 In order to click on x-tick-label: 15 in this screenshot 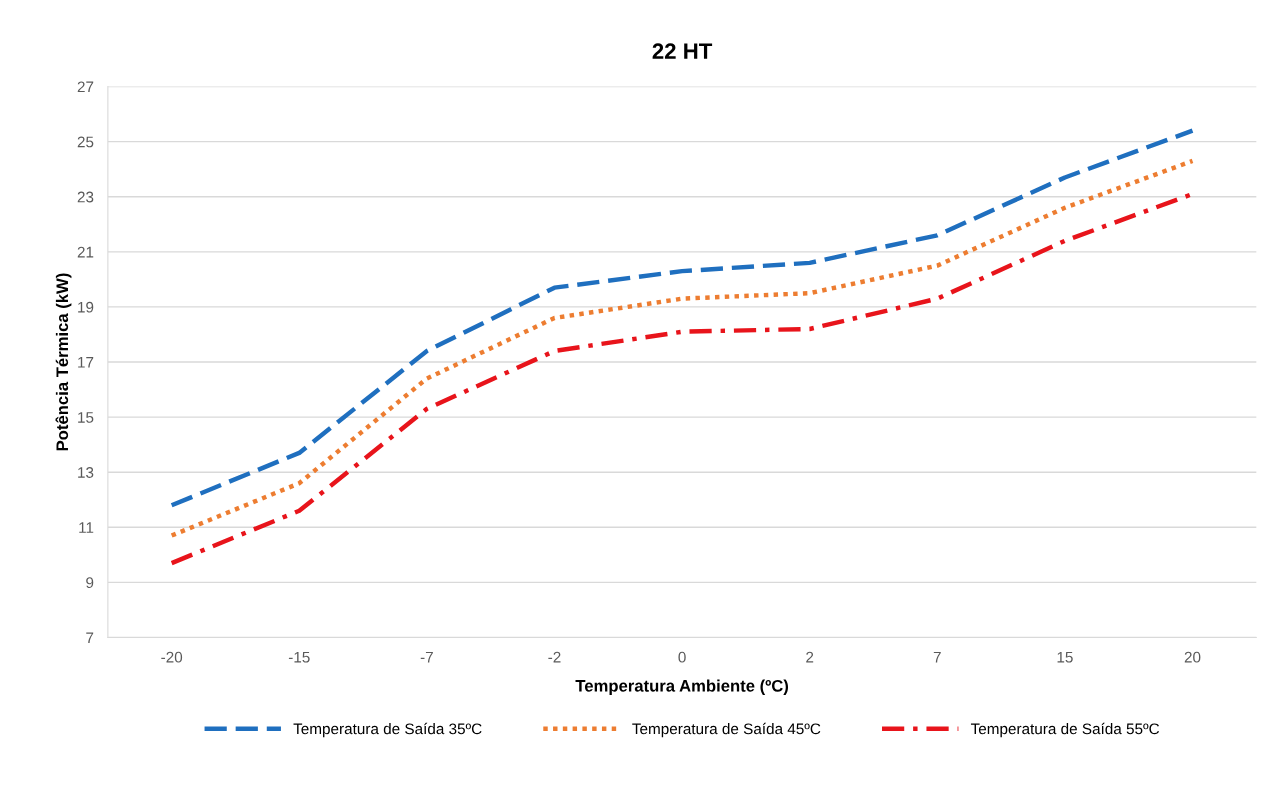, I will do `click(1065, 657)`.